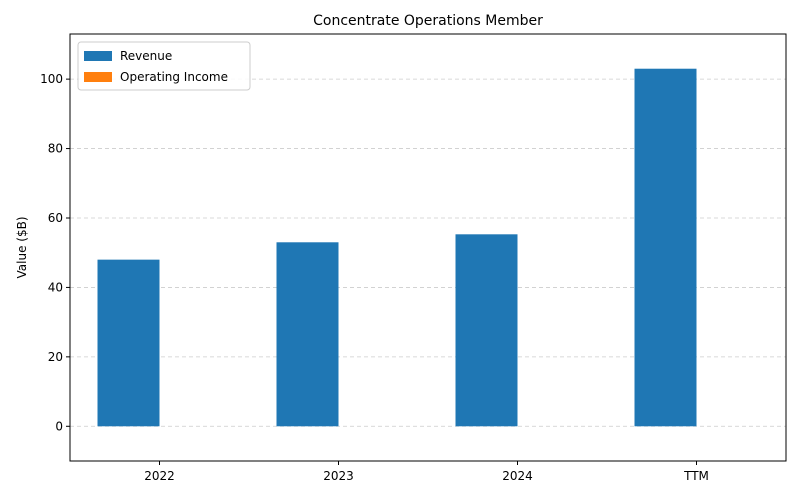 The image size is (800, 500). What do you see at coordinates (22, 248) in the screenshot?
I see `y-axis-label: Value ($B)` at bounding box center [22, 248].